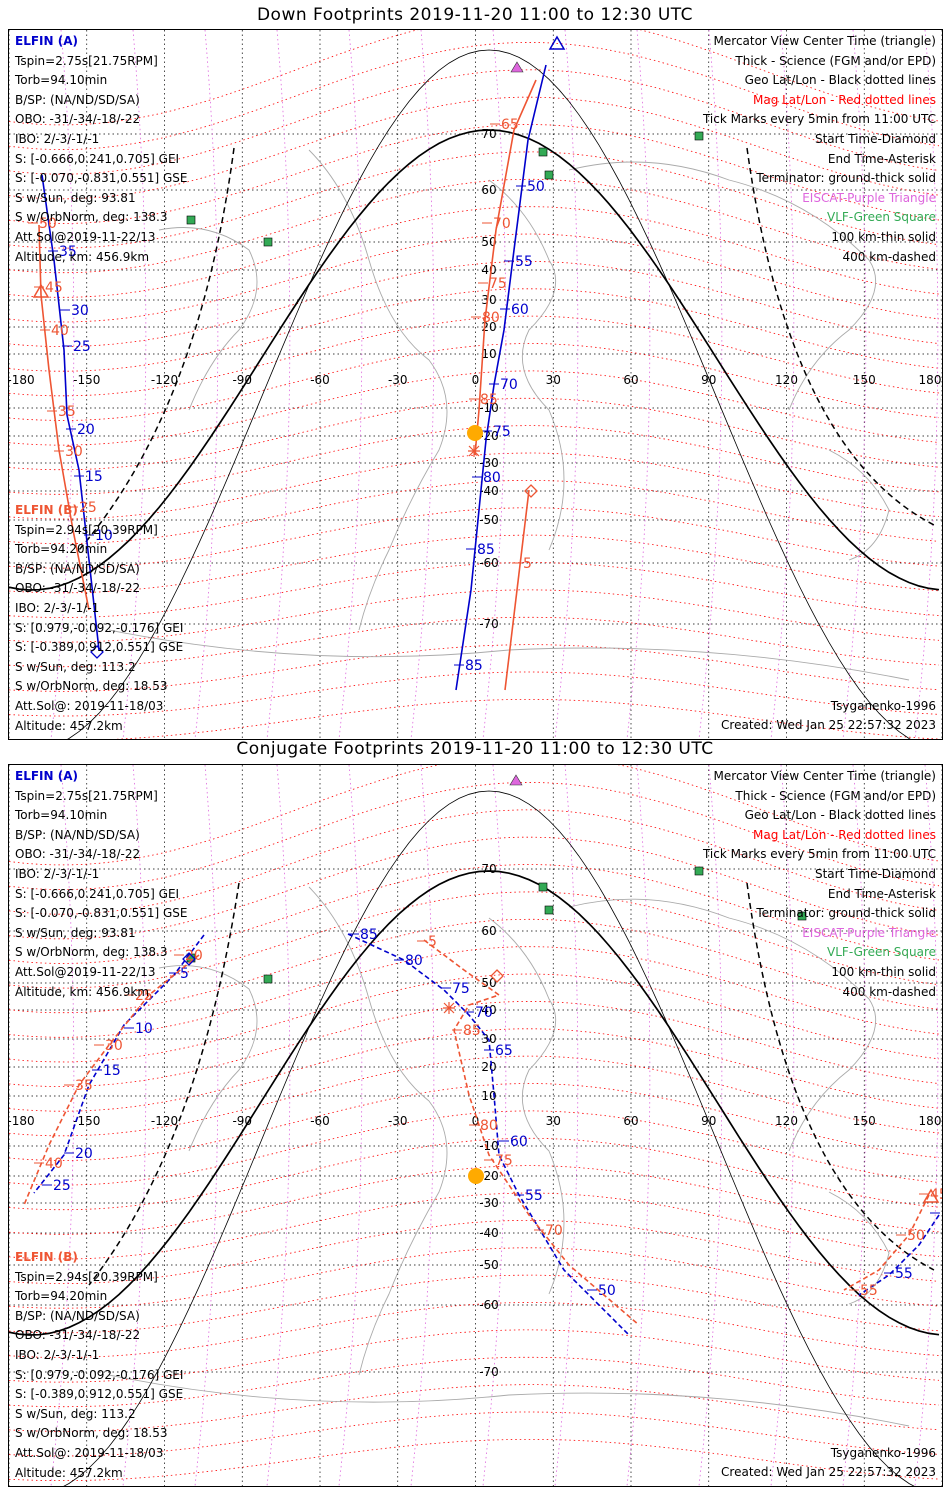 Image resolution: width=950 pixels, height=1500 pixels. Describe the element at coordinates (398, 1121) in the screenshot. I see `lon-tick-label: -30` at that location.